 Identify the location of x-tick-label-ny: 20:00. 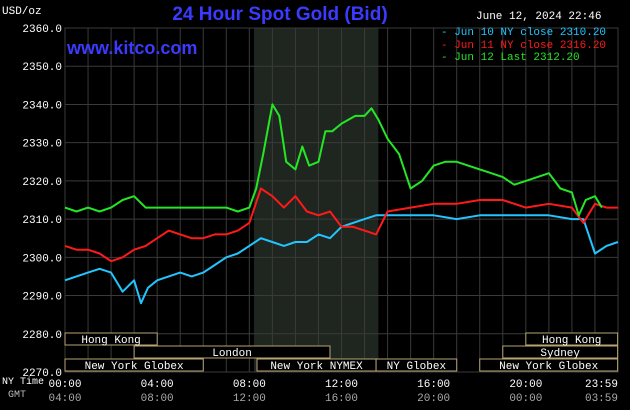
(525, 385).